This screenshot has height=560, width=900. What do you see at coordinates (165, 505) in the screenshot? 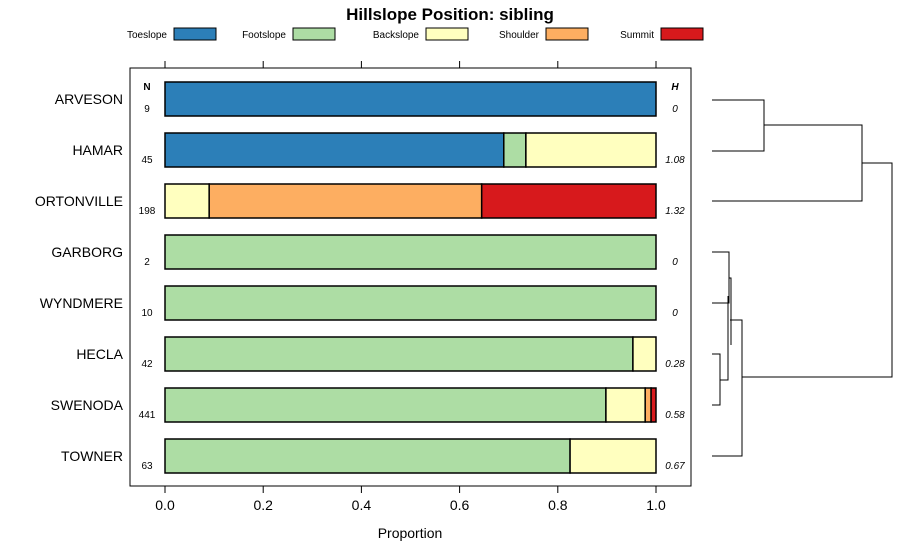
I see `x-tick-label: 0.0` at bounding box center [165, 505].